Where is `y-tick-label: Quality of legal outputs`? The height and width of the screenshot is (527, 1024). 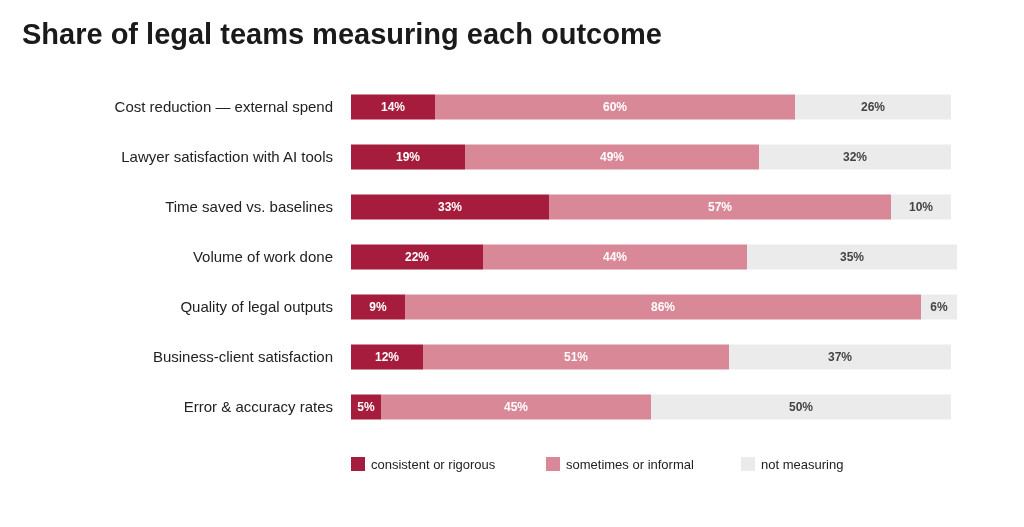 y-tick-label: Quality of legal outputs is located at coordinates (256, 307).